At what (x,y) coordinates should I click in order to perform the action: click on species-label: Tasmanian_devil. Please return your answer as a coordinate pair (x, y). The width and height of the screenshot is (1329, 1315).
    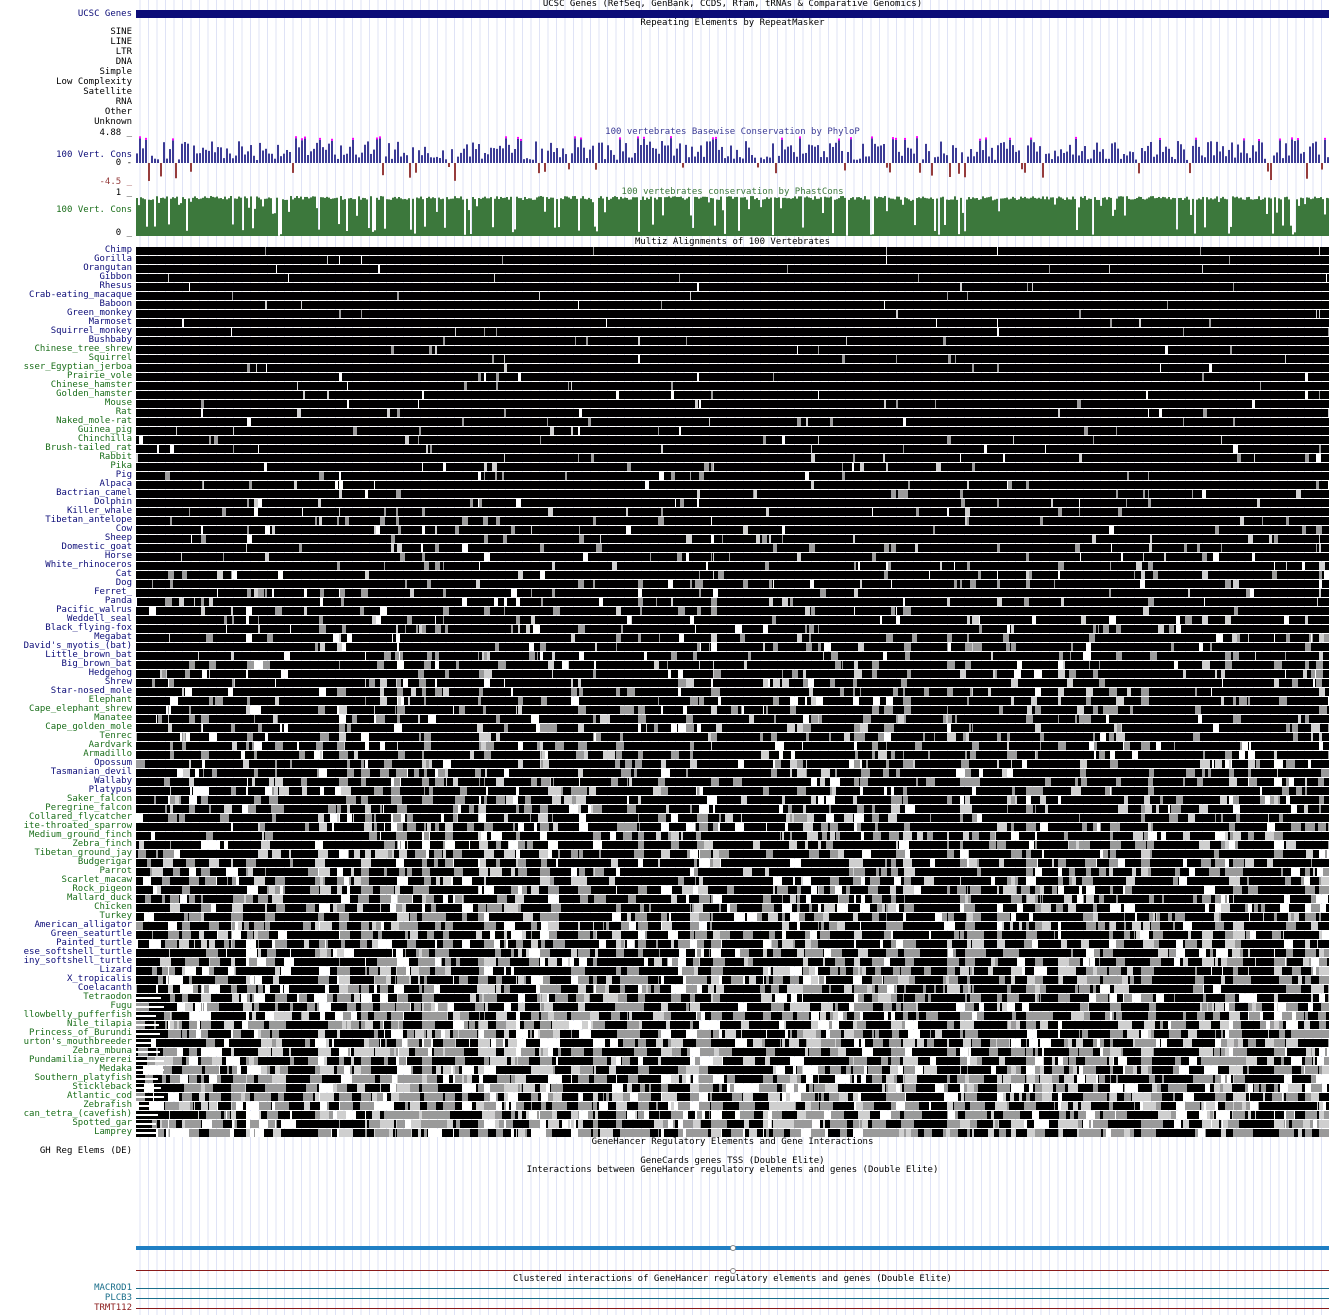
    Looking at the image, I should click on (91, 772).